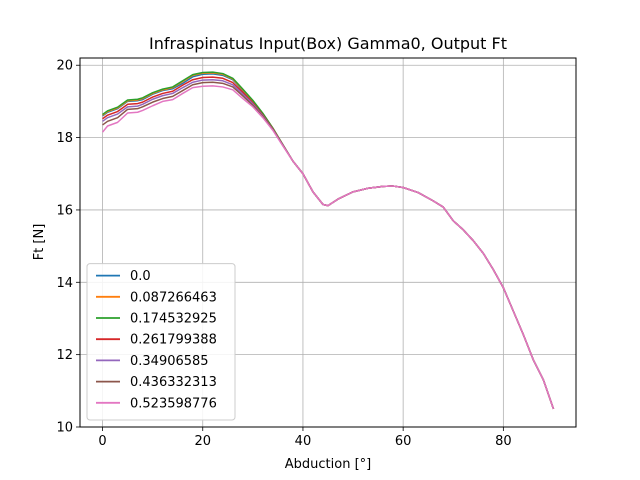  I want to click on x-tick-label: 80, so click(503, 441).